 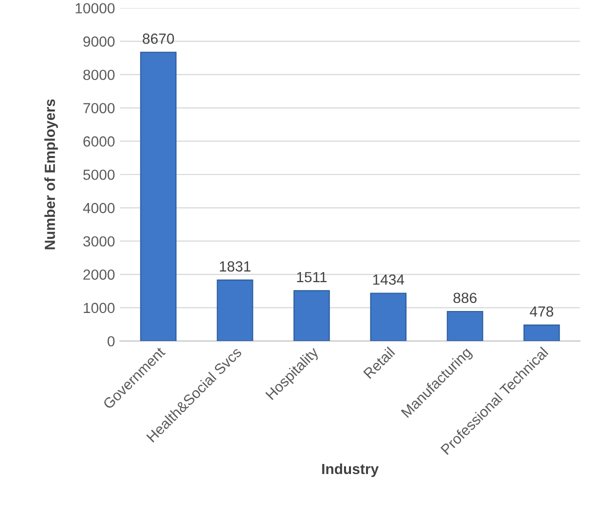 I want to click on data-label: 886, so click(x=465, y=298).